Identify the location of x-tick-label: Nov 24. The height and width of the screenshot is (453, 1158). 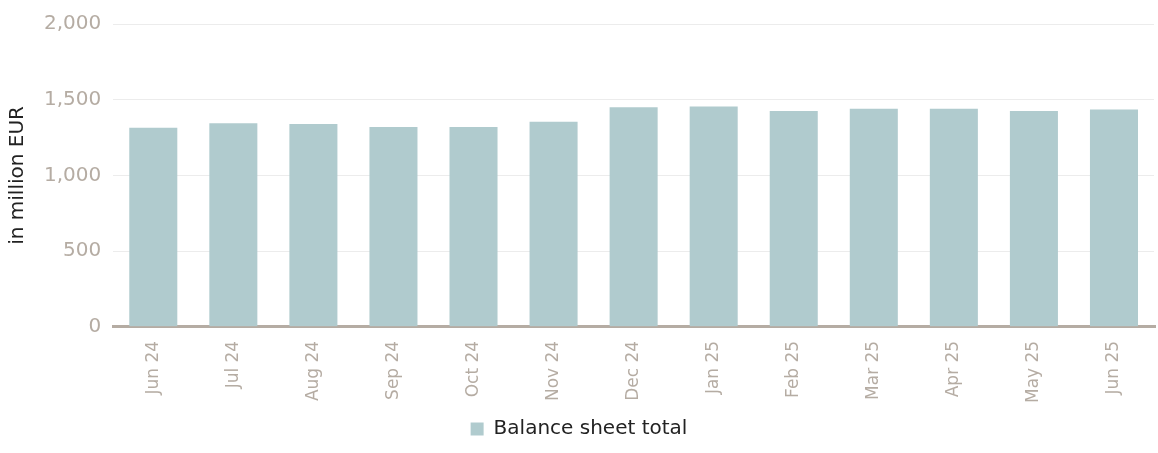
(551, 371).